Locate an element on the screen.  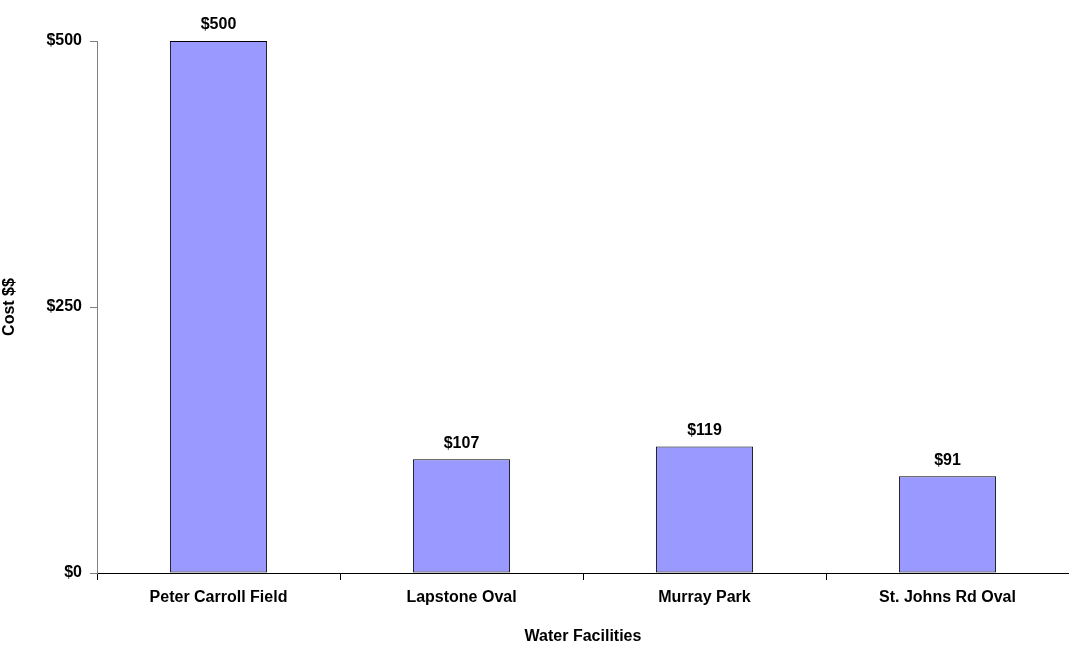
x-tick-label: Murray Park is located at coordinates (704, 597).